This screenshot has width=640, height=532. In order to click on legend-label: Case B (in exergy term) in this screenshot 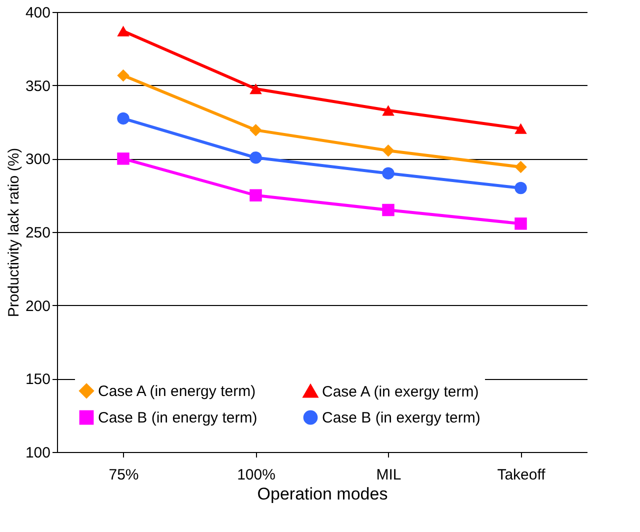, I will do `click(401, 418)`.